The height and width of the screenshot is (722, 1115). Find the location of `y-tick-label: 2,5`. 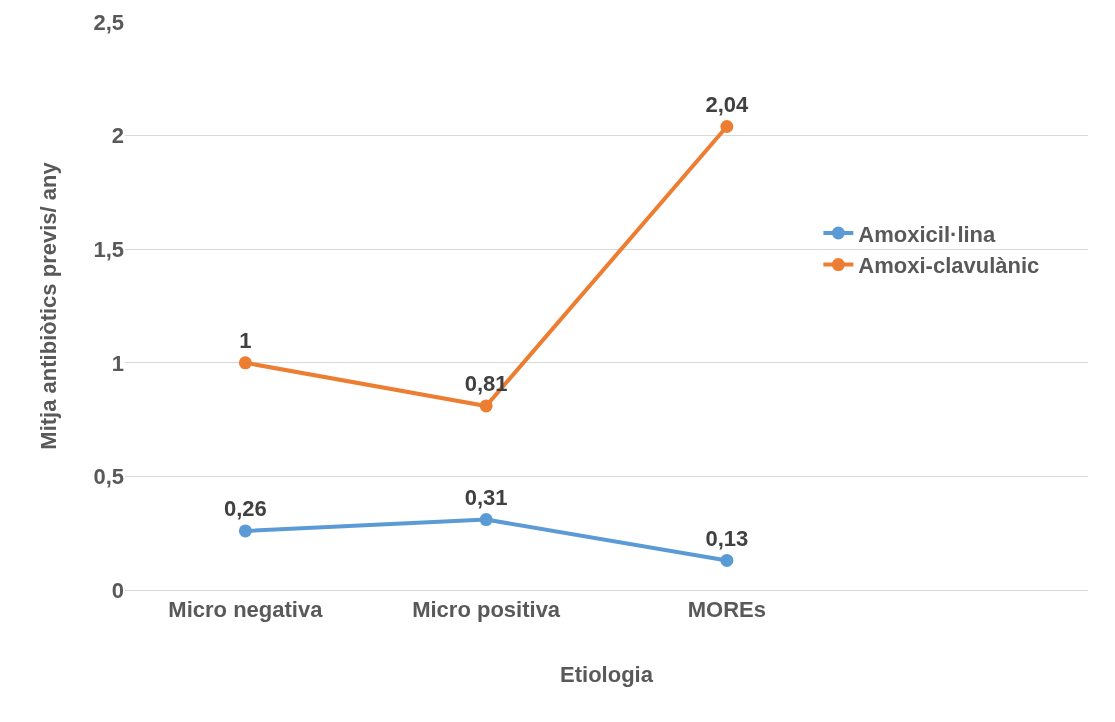

y-tick-label: 2,5 is located at coordinates (108, 22).